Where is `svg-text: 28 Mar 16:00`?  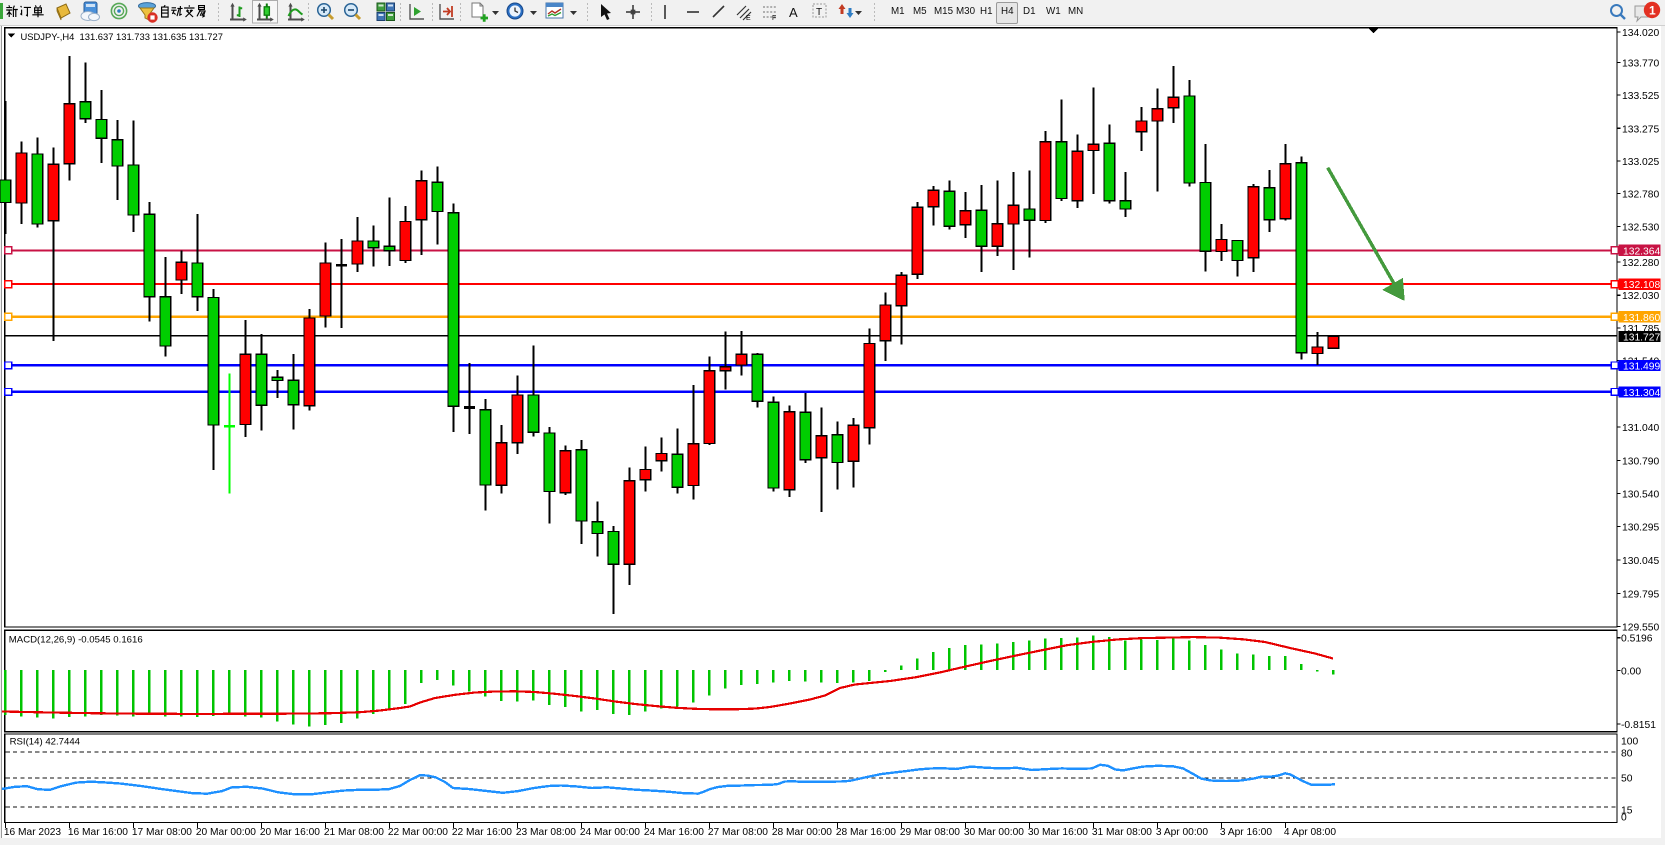 svg-text: 28 Mar 16:00 is located at coordinates (866, 832).